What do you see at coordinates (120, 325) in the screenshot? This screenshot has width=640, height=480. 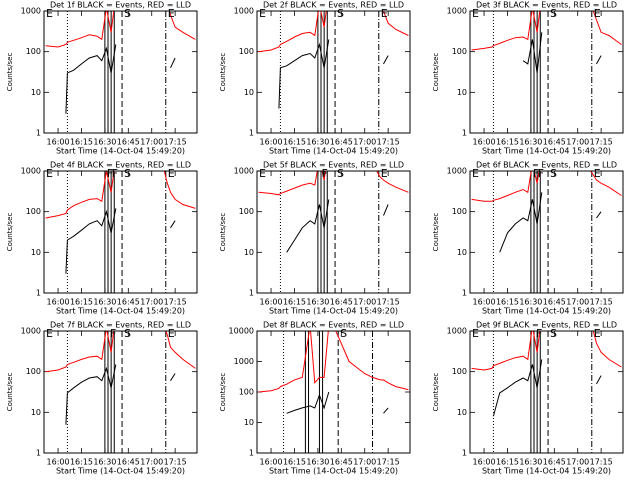 I see `chart-title: Det 7f BLACK = Events, RED = LLD` at bounding box center [120, 325].